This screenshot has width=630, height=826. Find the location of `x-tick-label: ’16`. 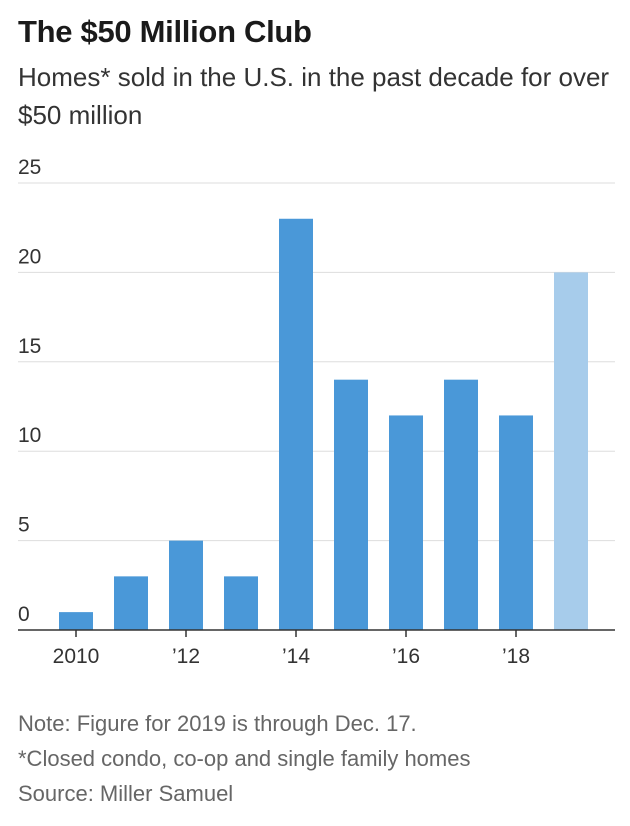

x-tick-label: ’16 is located at coordinates (406, 656).